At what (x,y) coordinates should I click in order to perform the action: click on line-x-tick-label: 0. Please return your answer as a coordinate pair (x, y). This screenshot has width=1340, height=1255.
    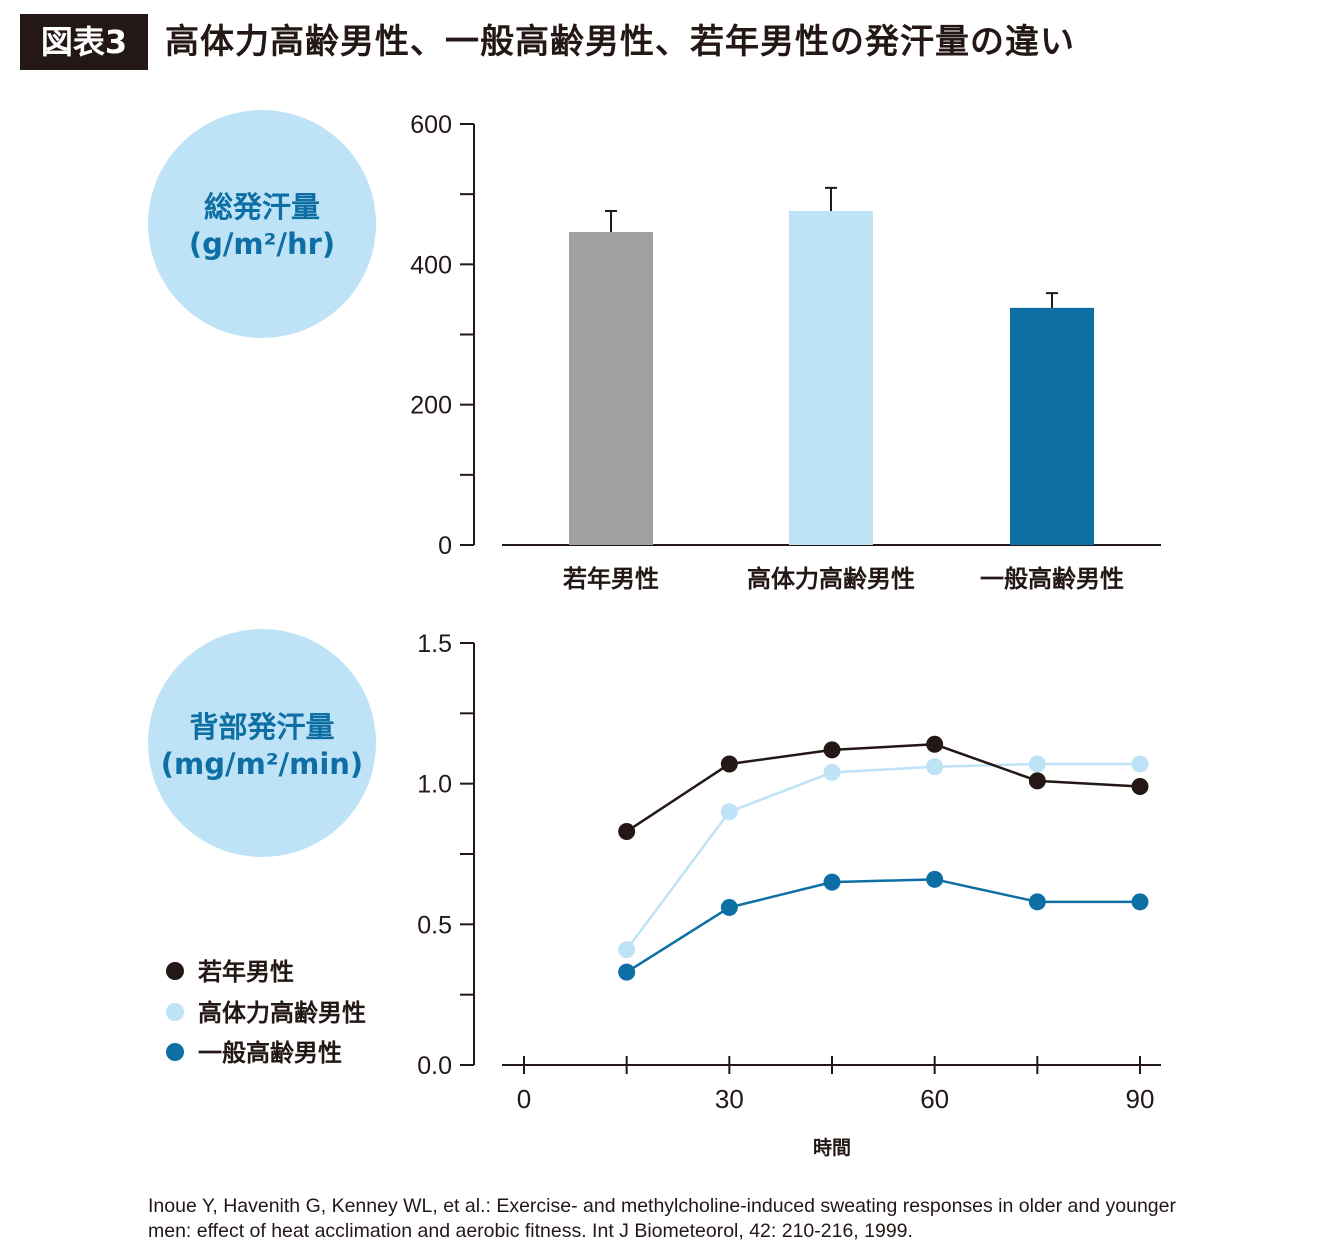
    Looking at the image, I should click on (524, 1099).